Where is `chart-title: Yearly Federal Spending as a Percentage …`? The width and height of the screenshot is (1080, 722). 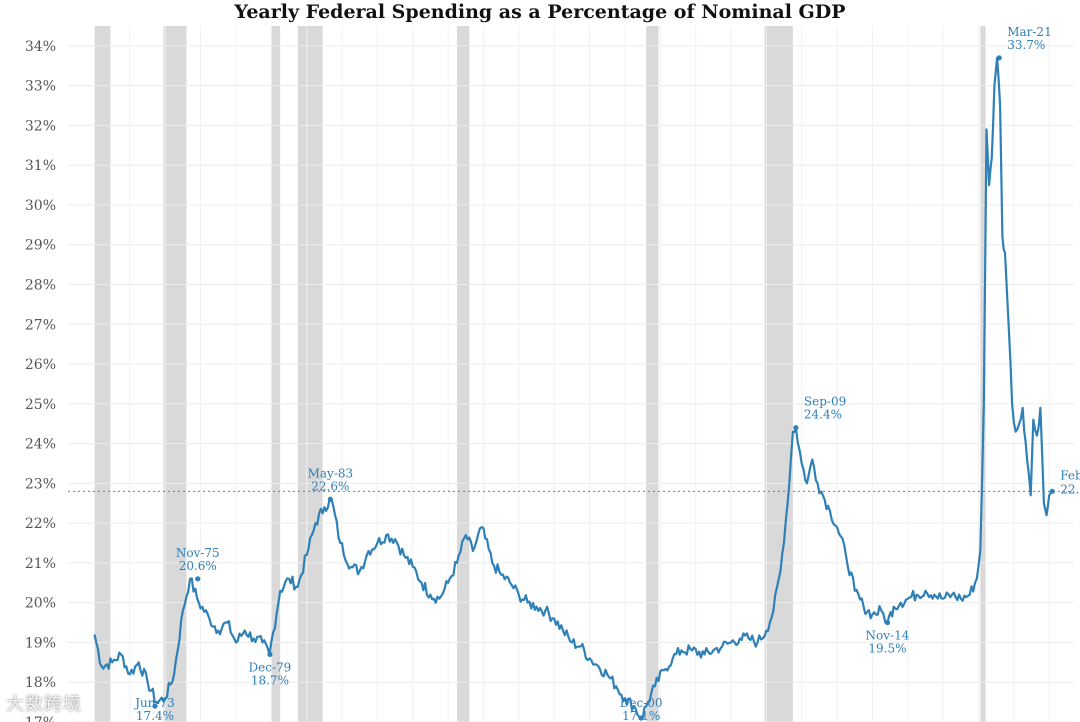
chart-title: Yearly Federal Spending as a Percentage … is located at coordinates (540, 12).